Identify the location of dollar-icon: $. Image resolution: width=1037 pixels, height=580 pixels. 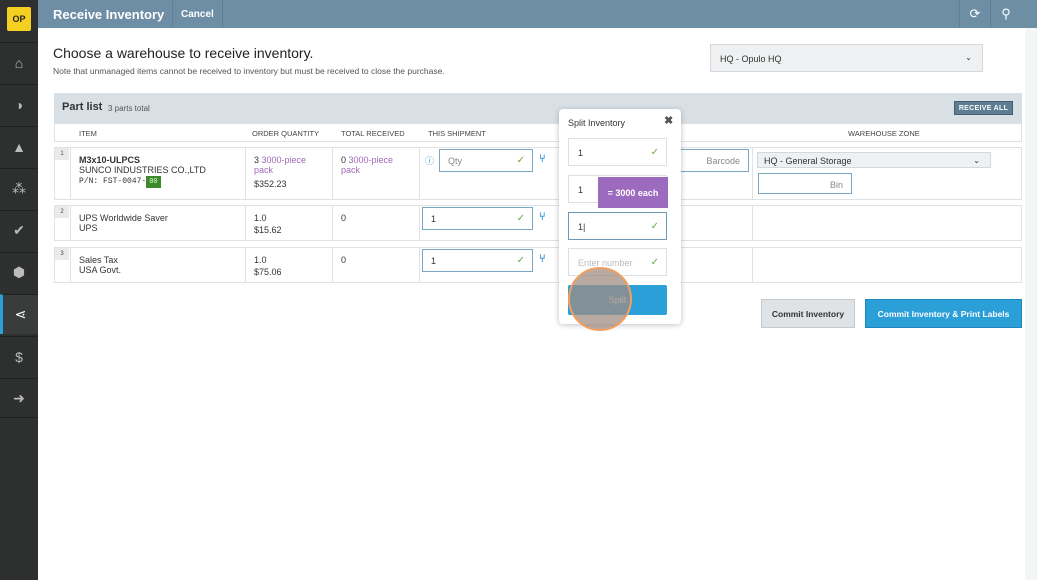
(19, 356).